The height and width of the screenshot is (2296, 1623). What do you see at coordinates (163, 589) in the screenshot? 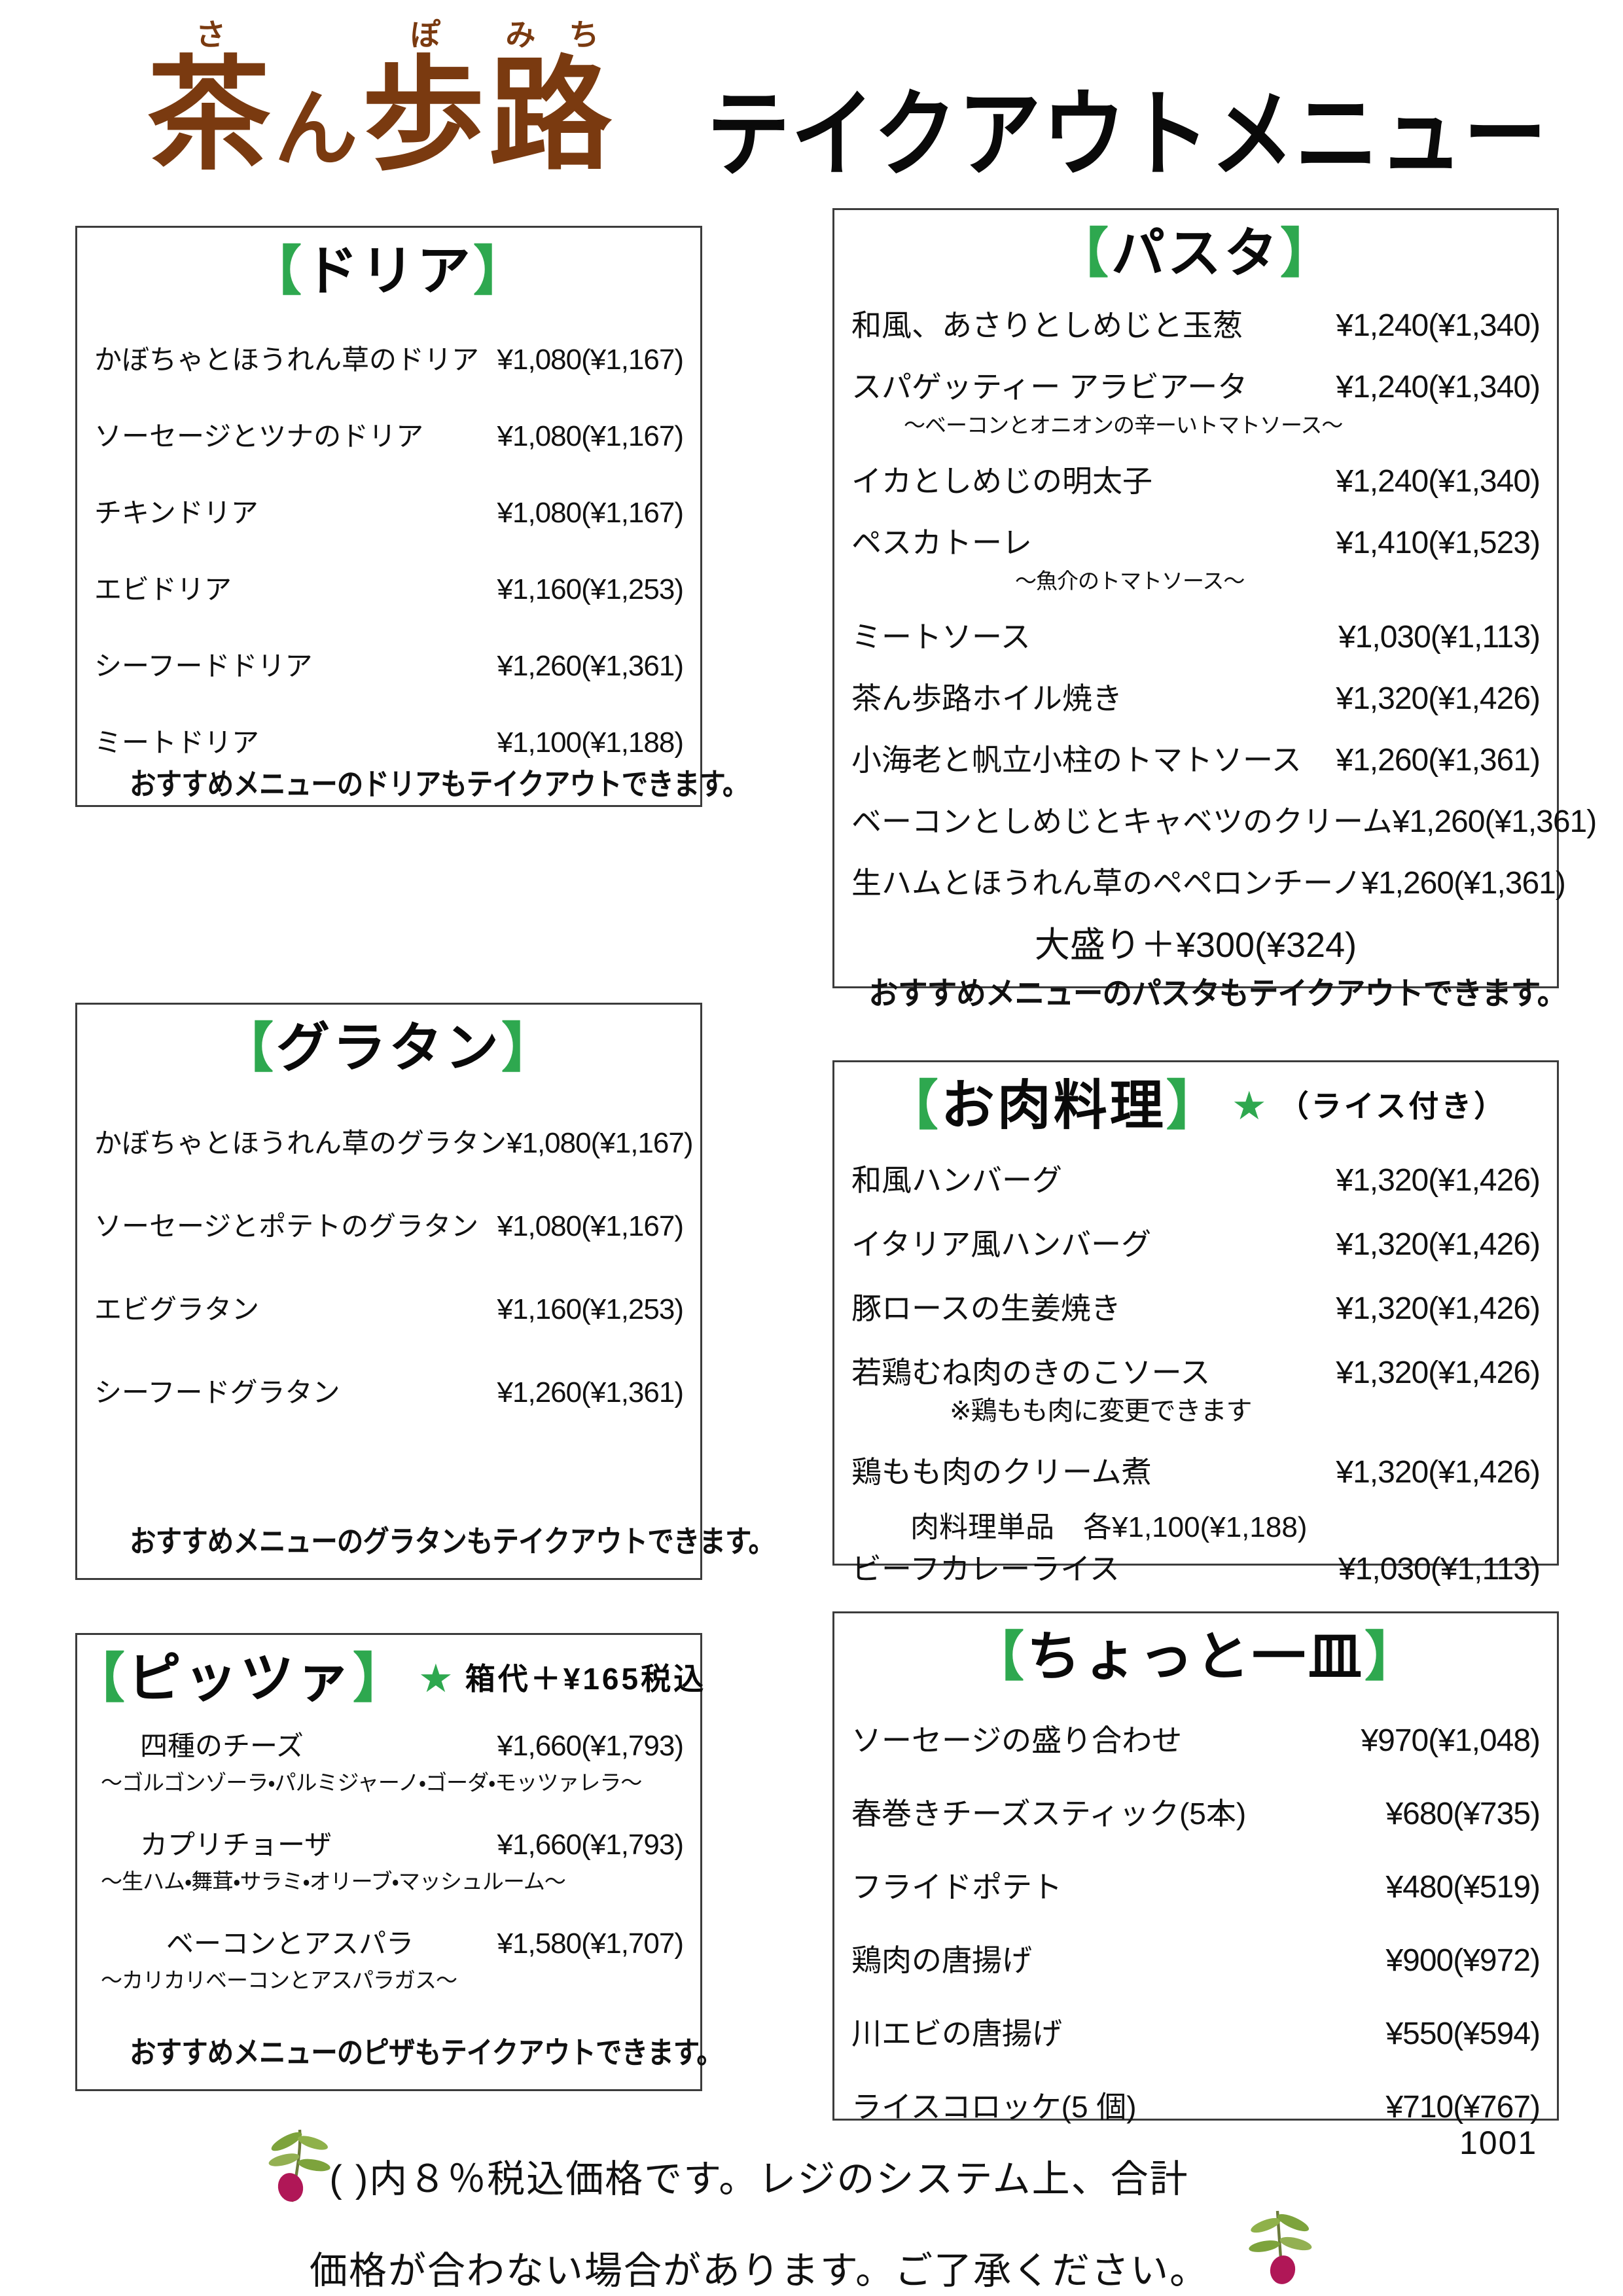
I see `menu-item-name: エビドリア` at bounding box center [163, 589].